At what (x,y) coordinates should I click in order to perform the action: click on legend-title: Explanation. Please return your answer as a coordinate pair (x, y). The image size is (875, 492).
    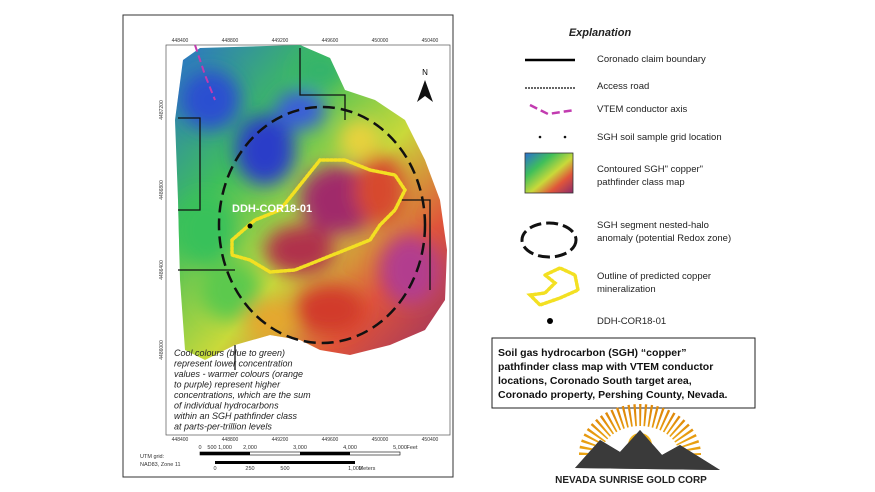
    Looking at the image, I should click on (600, 33).